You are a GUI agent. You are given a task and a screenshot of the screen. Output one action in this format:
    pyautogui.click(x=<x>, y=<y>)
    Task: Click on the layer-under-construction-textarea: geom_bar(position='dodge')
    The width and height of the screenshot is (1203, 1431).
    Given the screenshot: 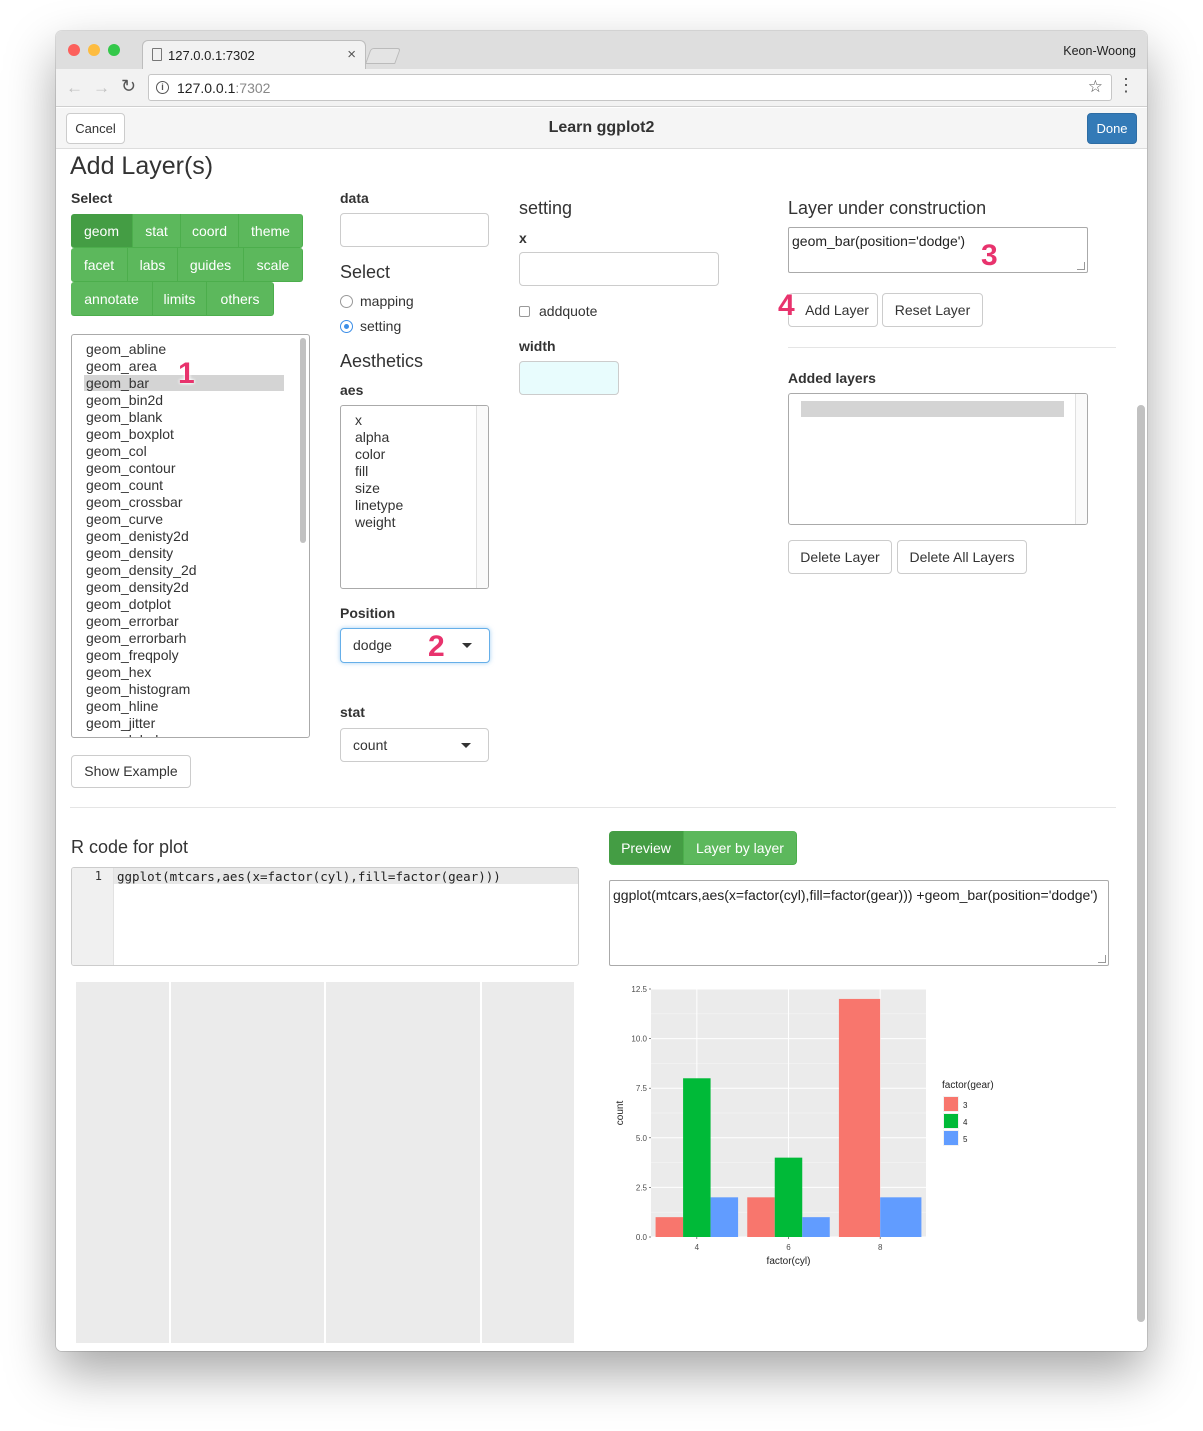 What is the action you would take?
    pyautogui.click(x=938, y=250)
    